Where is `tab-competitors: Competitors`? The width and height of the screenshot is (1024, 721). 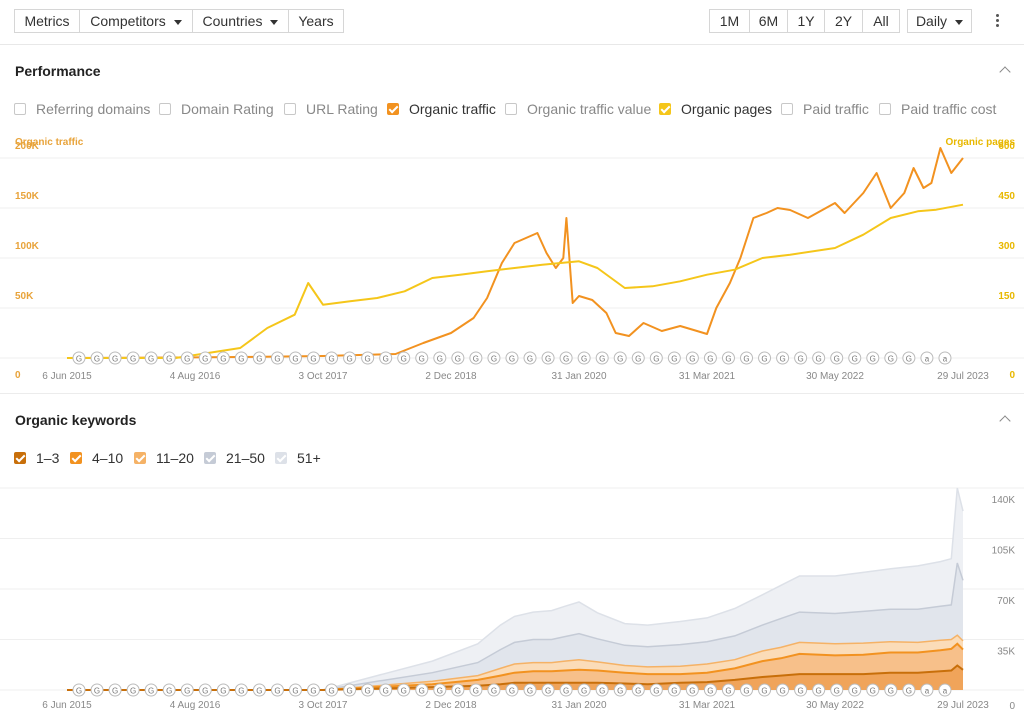
tab-competitors: Competitors is located at coordinates (136, 21).